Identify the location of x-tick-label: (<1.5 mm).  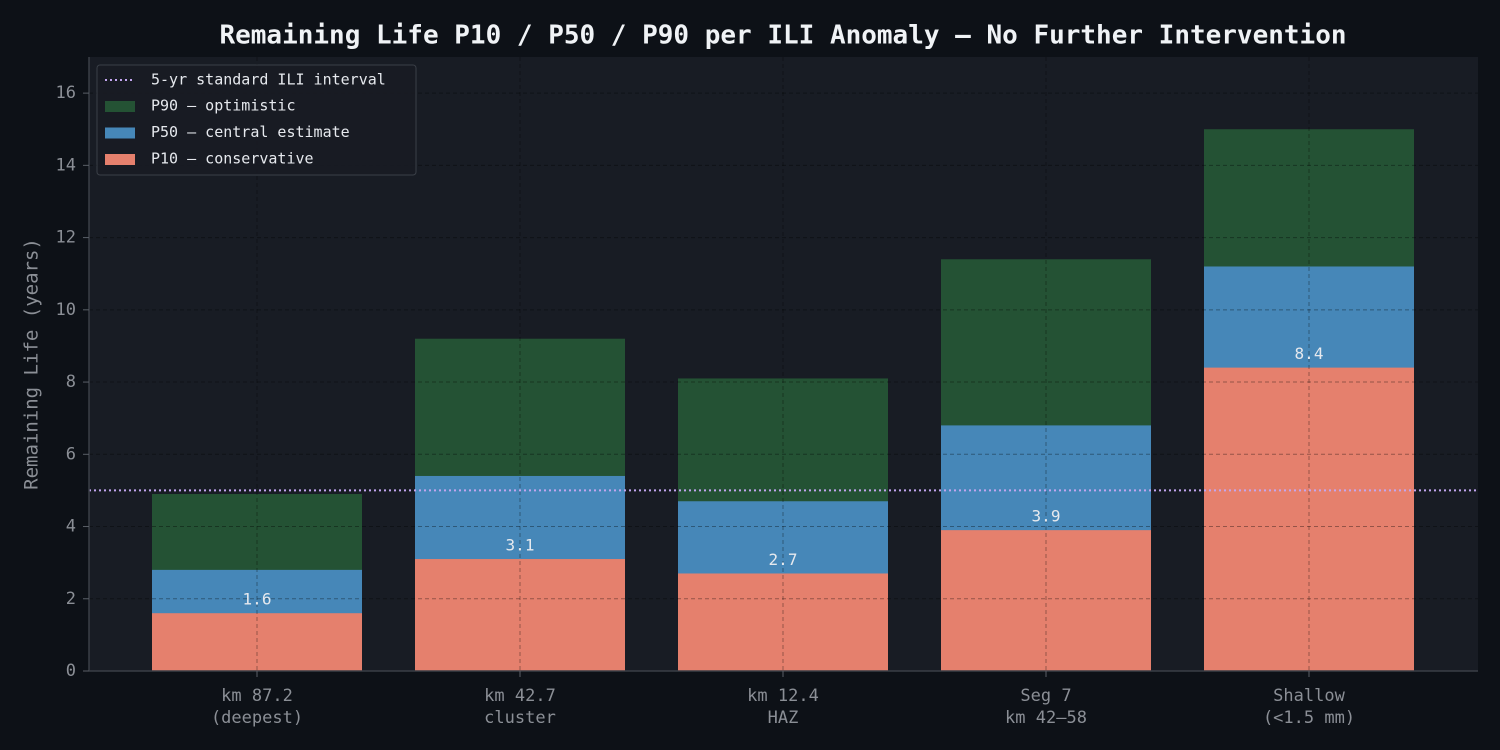
(1309, 718).